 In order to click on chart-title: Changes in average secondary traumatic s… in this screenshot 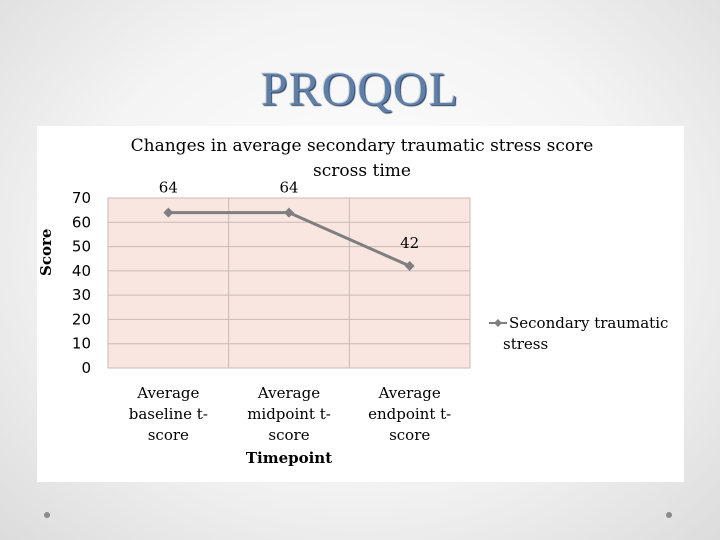, I will do `click(362, 158)`.